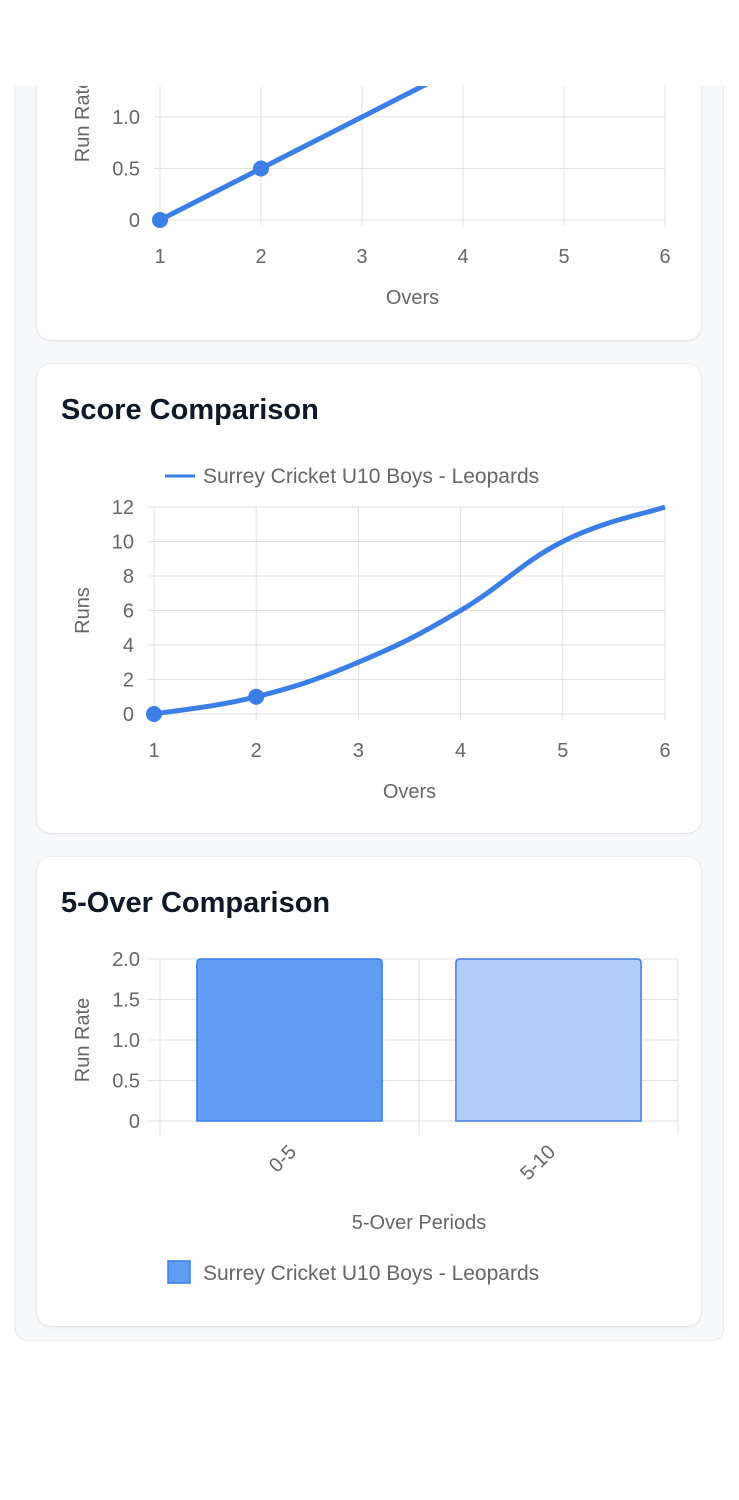 The width and height of the screenshot is (739, 1500). What do you see at coordinates (128, 612) in the screenshot?
I see `y-tick-label: 6` at bounding box center [128, 612].